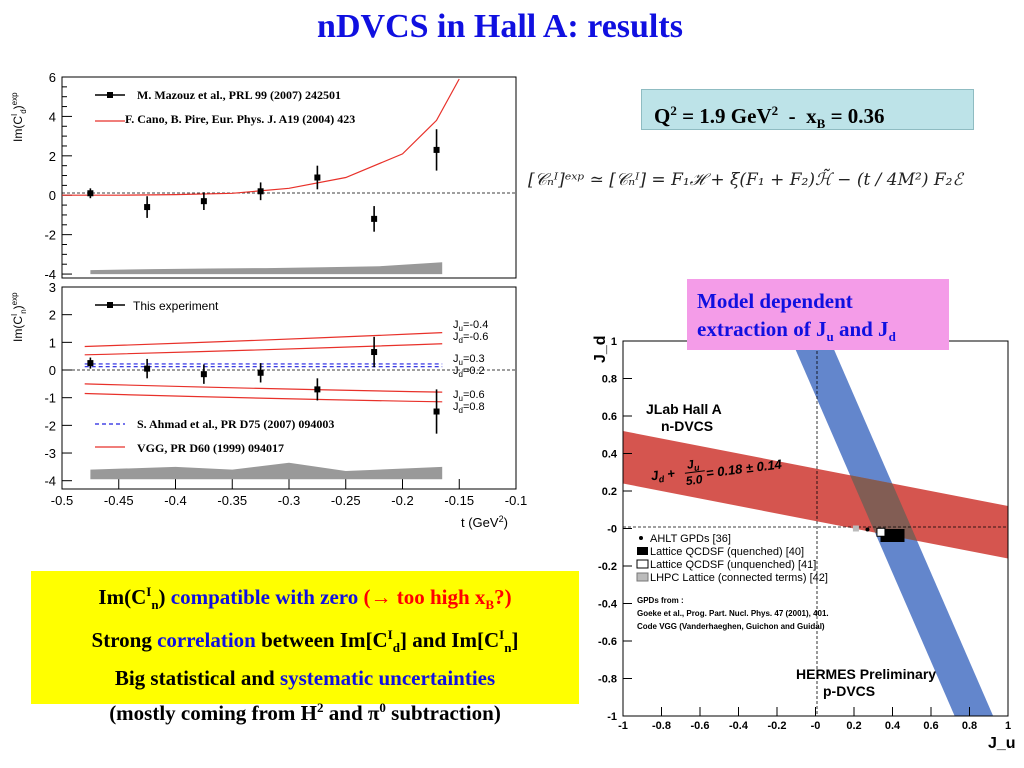  I want to click on bottom-xlabel: t (GeV2), so click(484, 522).